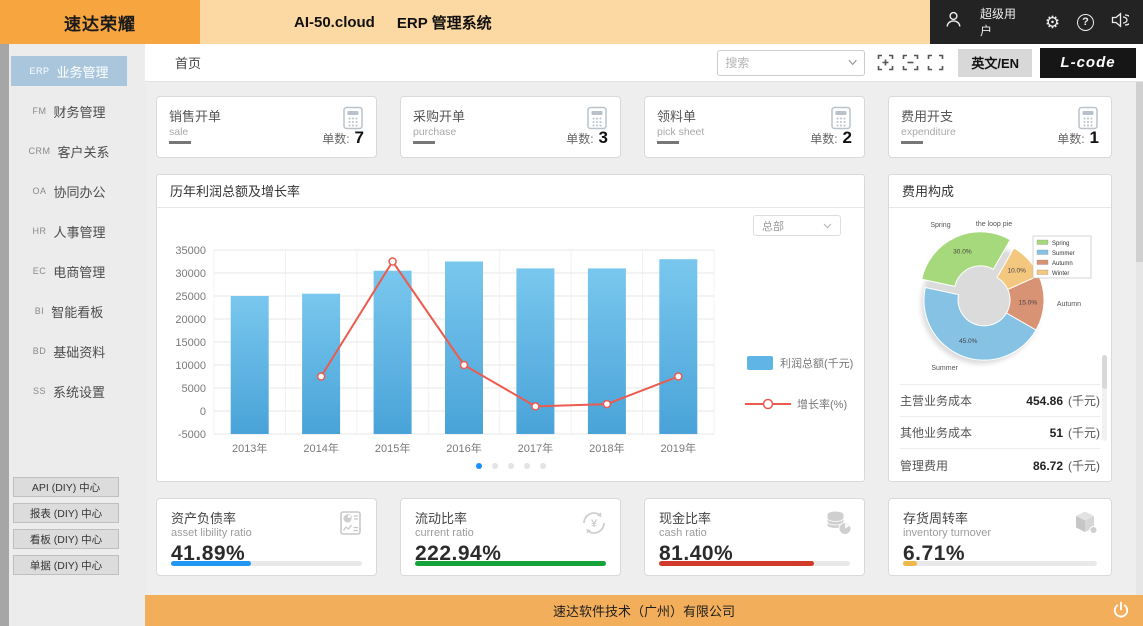 Image resolution: width=1143 pixels, height=626 pixels. What do you see at coordinates (359, 137) in the screenshot?
I see `doc-count: 7` at bounding box center [359, 137].